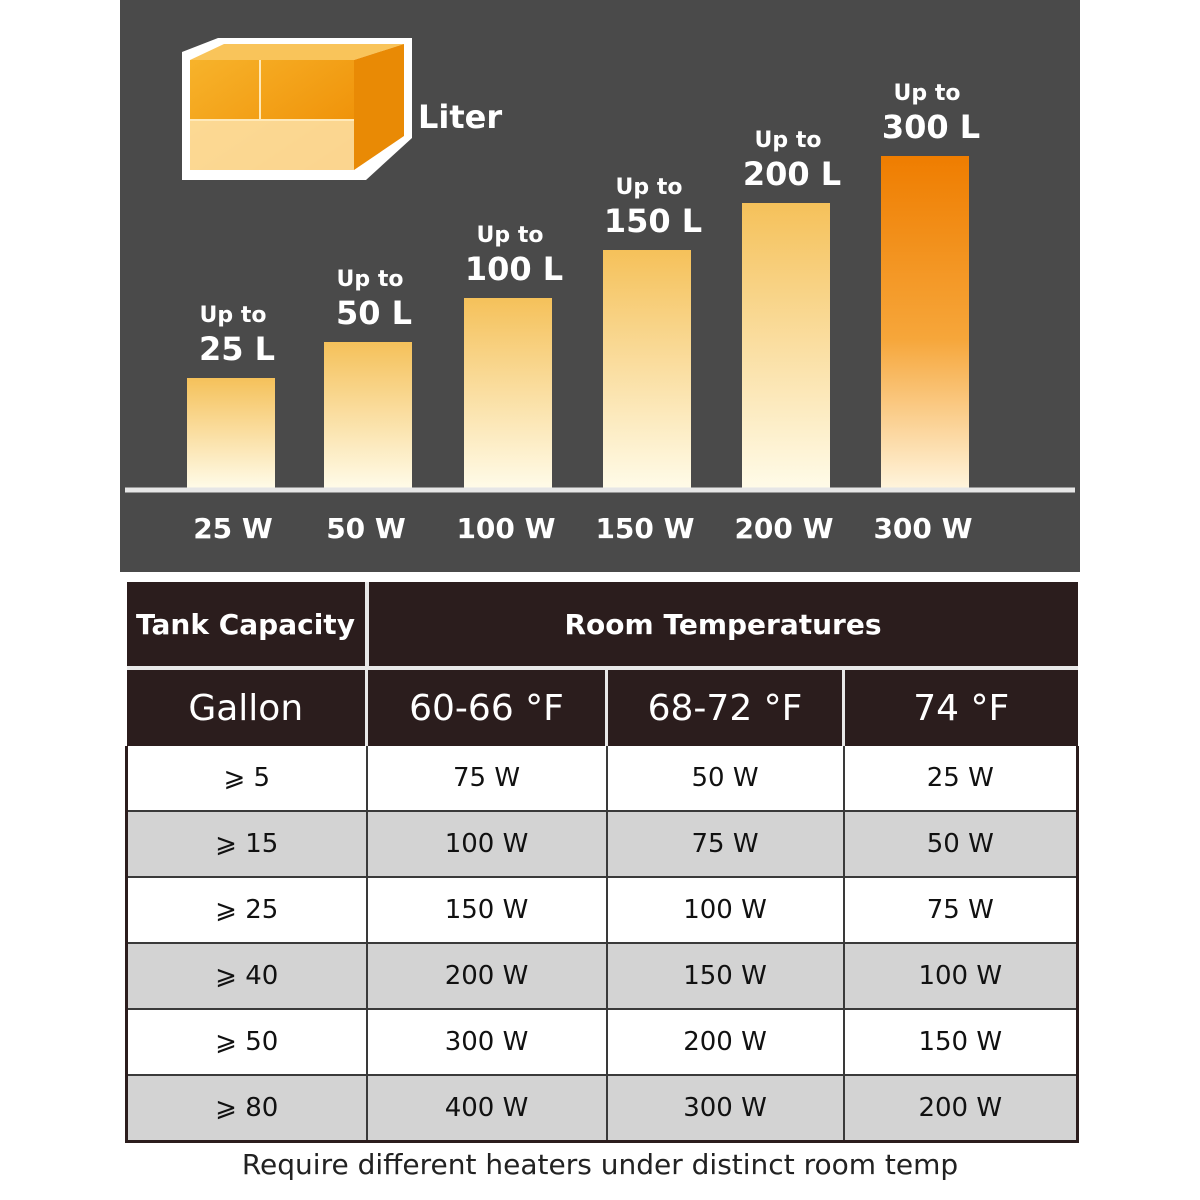  What do you see at coordinates (247, 626) in the screenshot?
I see `tank-capacity-header: Tank Capacity` at bounding box center [247, 626].